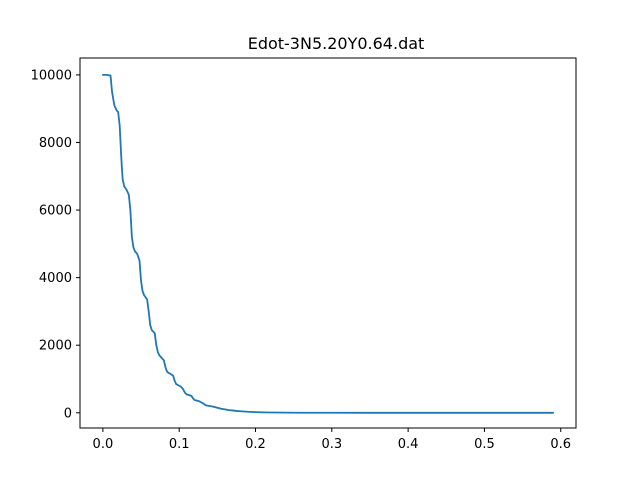 This screenshot has width=640, height=480. I want to click on x-tick-label: 0.2, so click(255, 444).